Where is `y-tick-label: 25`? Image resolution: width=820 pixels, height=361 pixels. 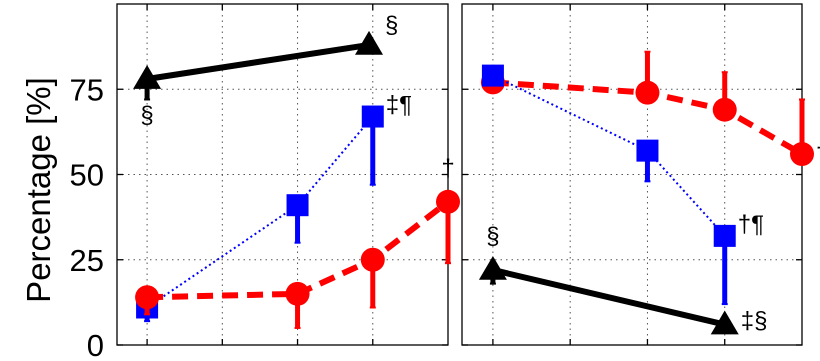 y-tick-label: 25 is located at coordinates (87, 260).